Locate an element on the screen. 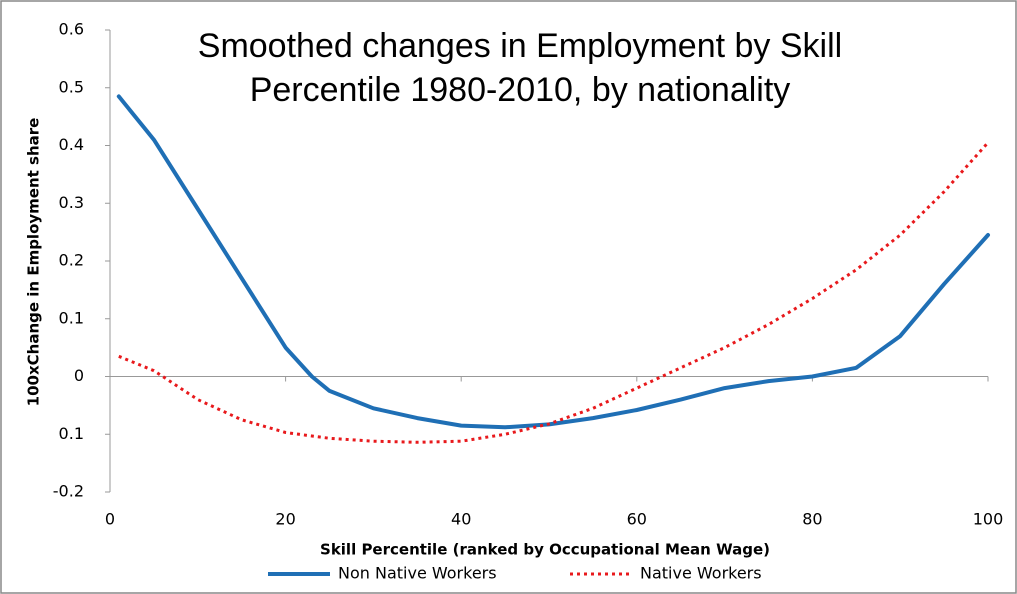 The width and height of the screenshot is (1017, 594). x-tick-label: 40 is located at coordinates (461, 519).